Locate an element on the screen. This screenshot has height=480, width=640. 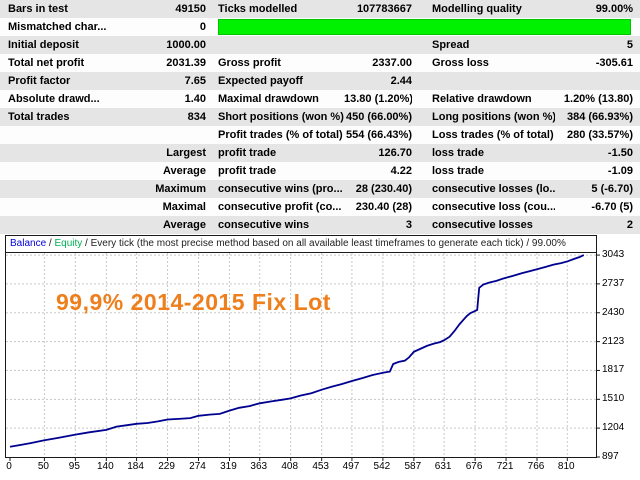
stat-value: 2.44 is located at coordinates (401, 81).